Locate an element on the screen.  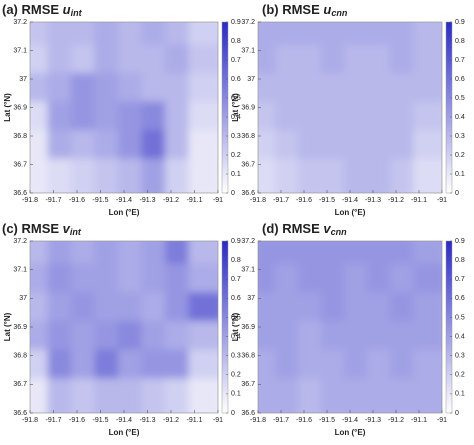
title-text: (a) RMSE is located at coordinates (32, 9).